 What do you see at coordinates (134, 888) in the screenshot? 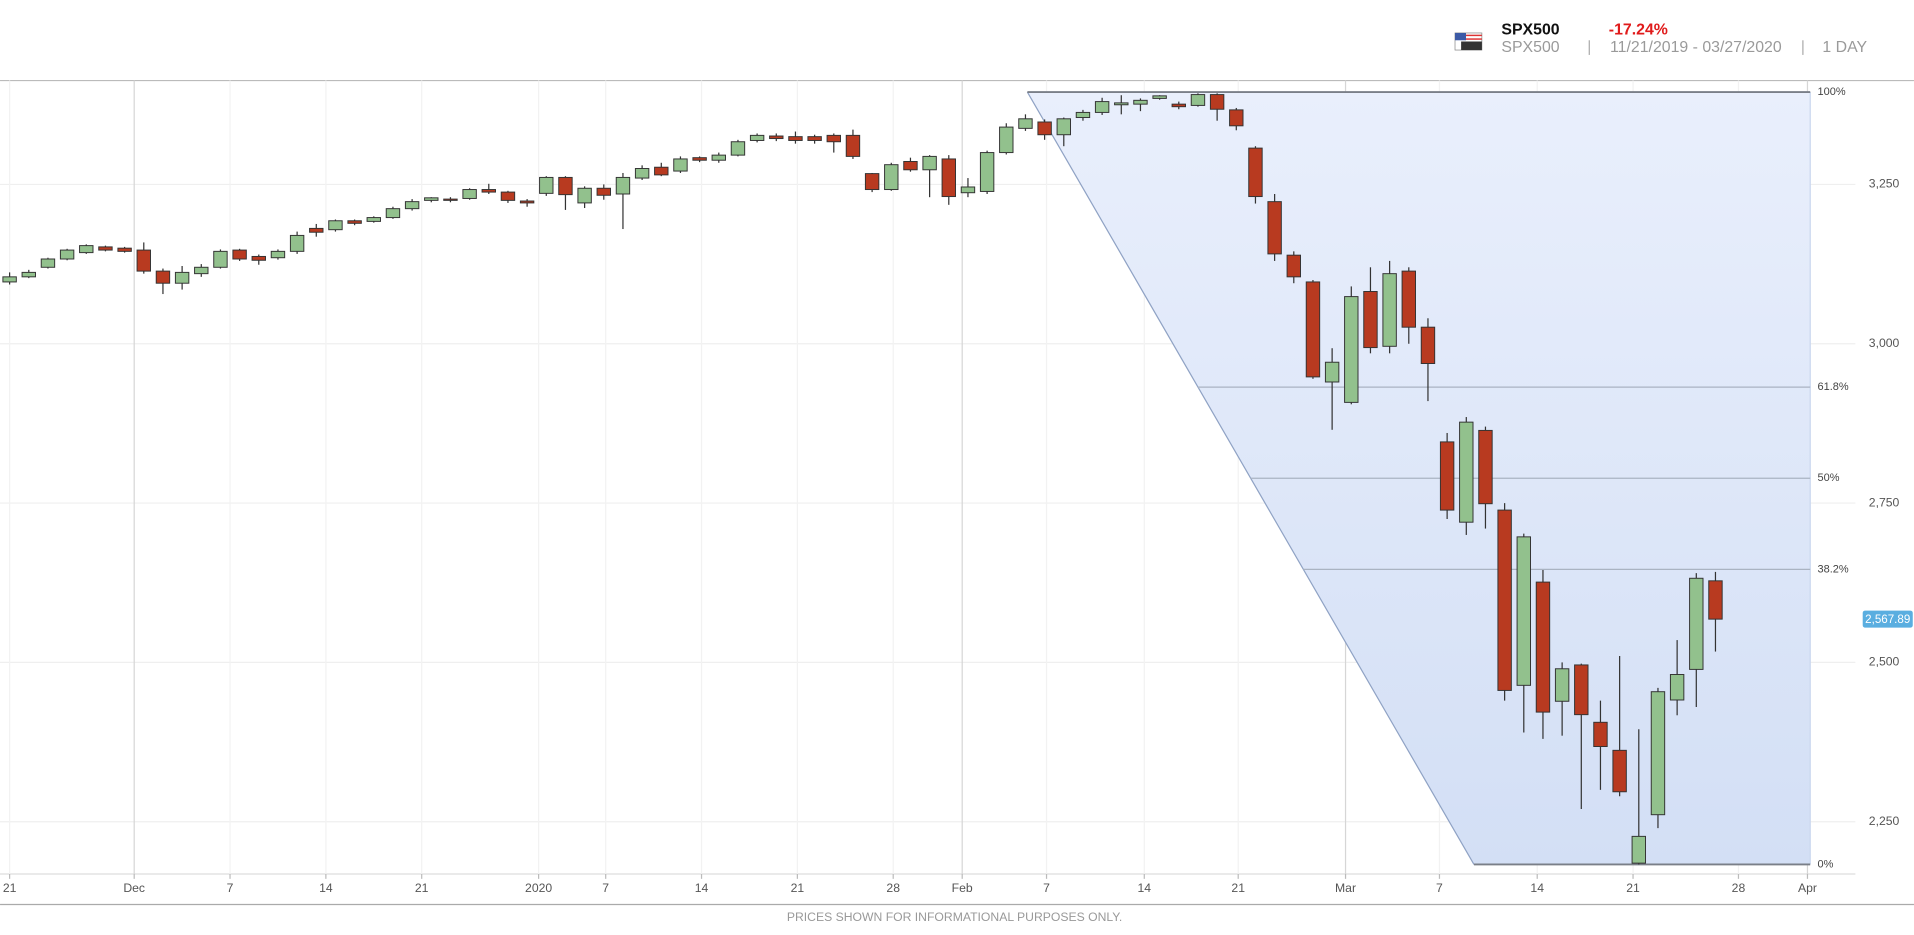
I see `x-tick-label: Dec` at bounding box center [134, 888].